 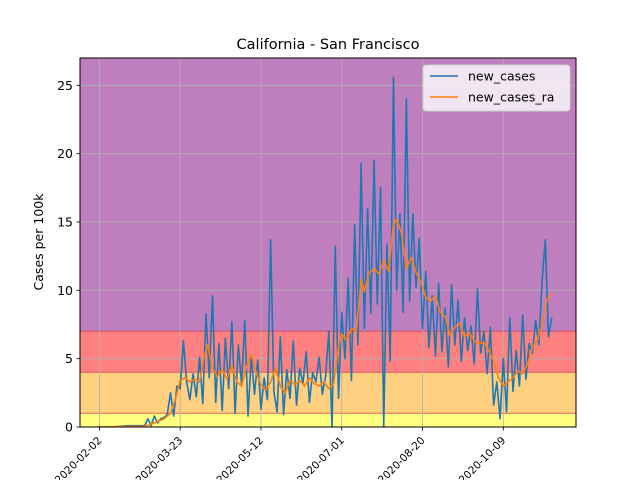 What do you see at coordinates (240, 457) in the screenshot?
I see `x-tick-label-2020-05-12: 2020-05-12` at bounding box center [240, 457].